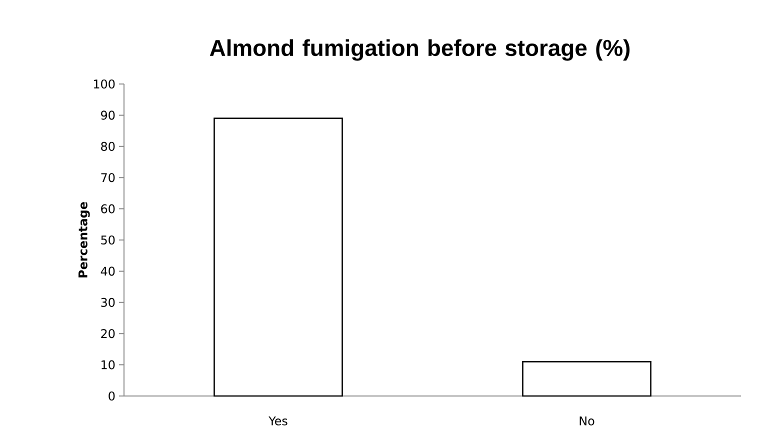  Describe the element at coordinates (108, 146) in the screenshot. I see `y-tick-label: 80` at that location.